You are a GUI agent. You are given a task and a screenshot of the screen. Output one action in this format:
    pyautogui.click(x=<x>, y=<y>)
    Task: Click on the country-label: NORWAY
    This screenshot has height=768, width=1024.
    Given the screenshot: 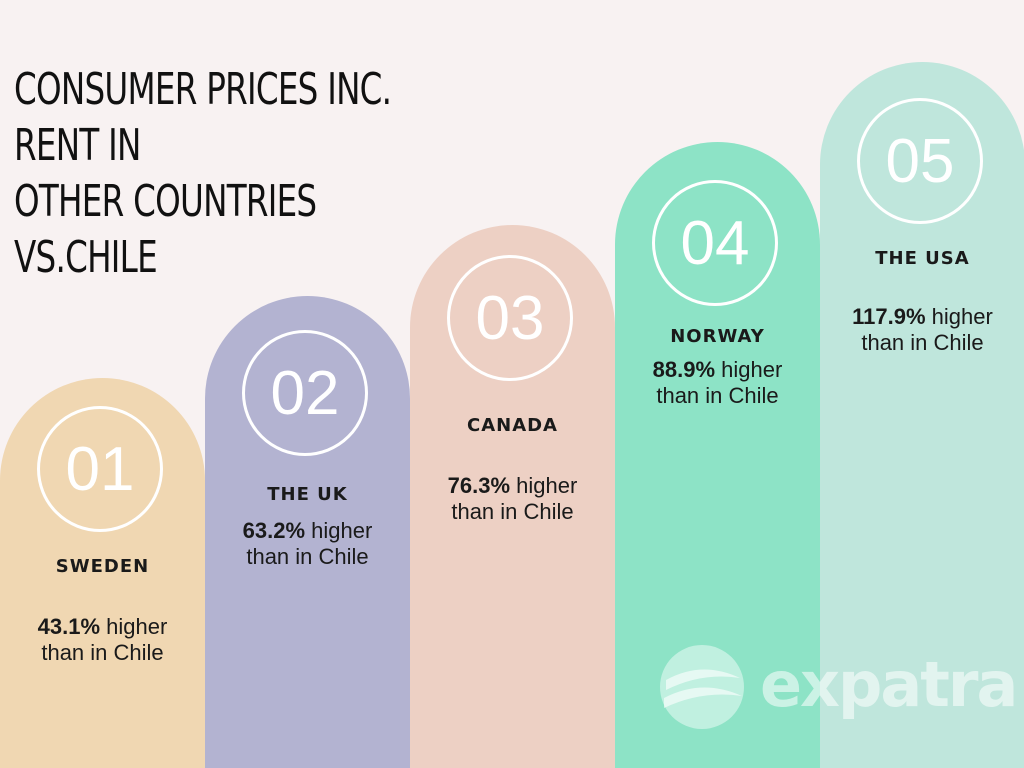 What is the action you would take?
    pyautogui.click(x=717, y=336)
    